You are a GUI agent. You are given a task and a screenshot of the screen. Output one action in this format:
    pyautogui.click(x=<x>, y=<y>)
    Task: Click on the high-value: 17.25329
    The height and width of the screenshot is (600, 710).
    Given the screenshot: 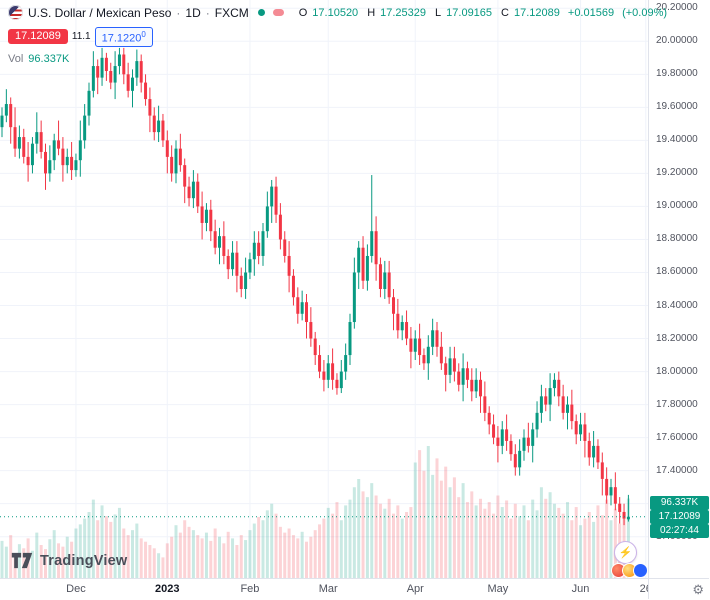 What is the action you would take?
    pyautogui.click(x=403, y=12)
    